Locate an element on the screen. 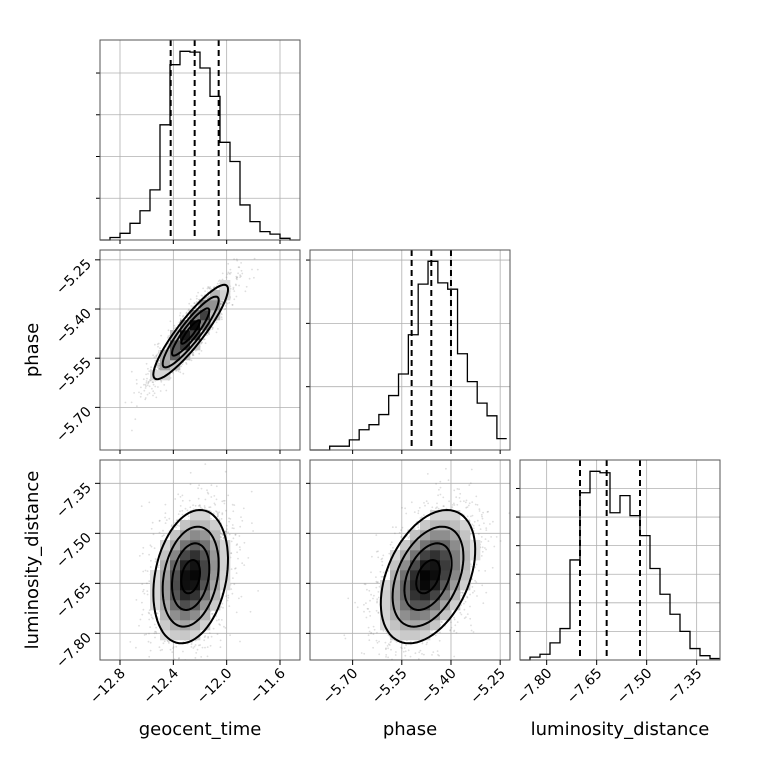 The height and width of the screenshot is (760, 760). histogram-phase is located at coordinates (408, 355).